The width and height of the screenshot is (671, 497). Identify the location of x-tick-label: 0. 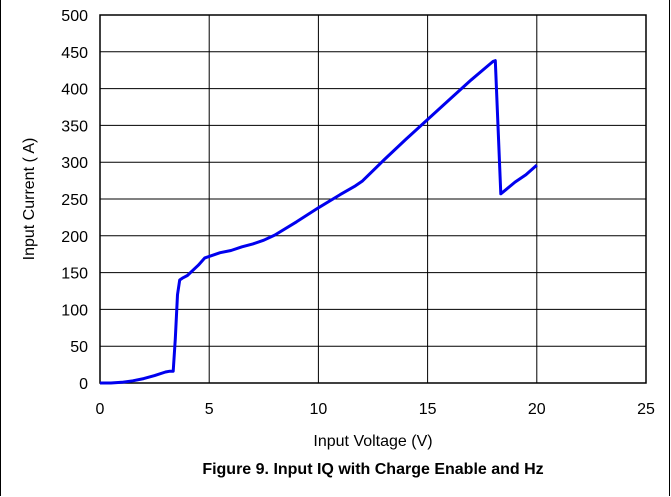
(100, 409).